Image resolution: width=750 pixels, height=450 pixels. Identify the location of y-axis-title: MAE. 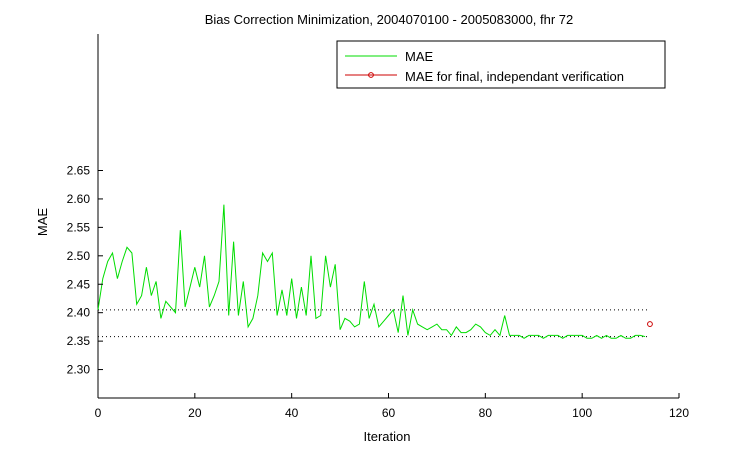
(42, 222).